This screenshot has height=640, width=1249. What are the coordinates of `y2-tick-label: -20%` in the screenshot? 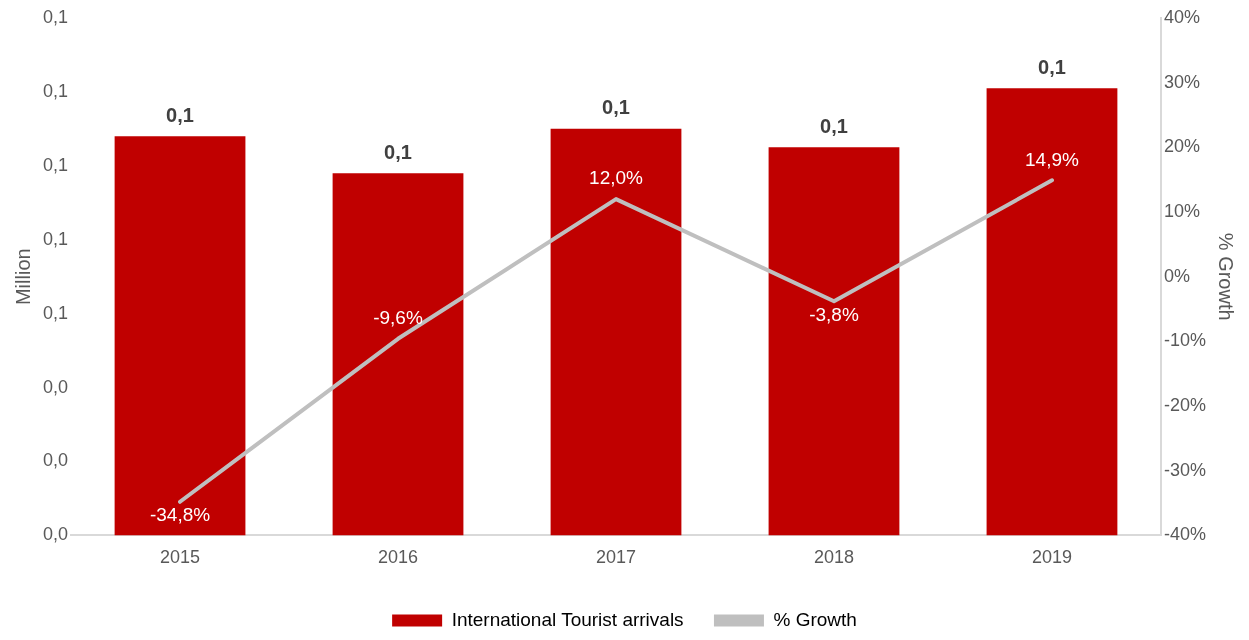 It's located at (1185, 405).